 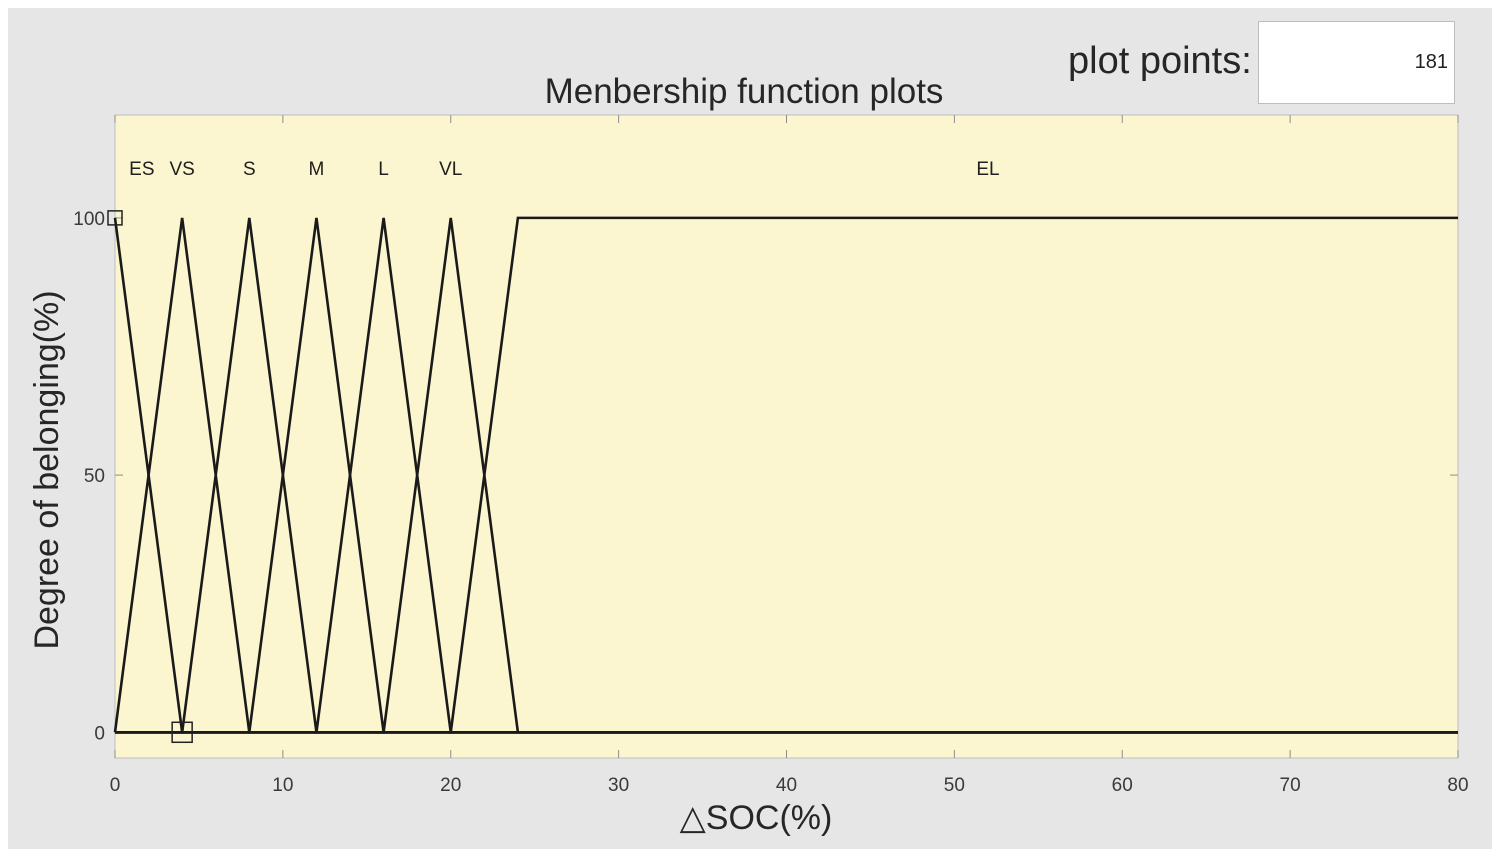 I want to click on mf-label-vs: VS, so click(x=181, y=169).